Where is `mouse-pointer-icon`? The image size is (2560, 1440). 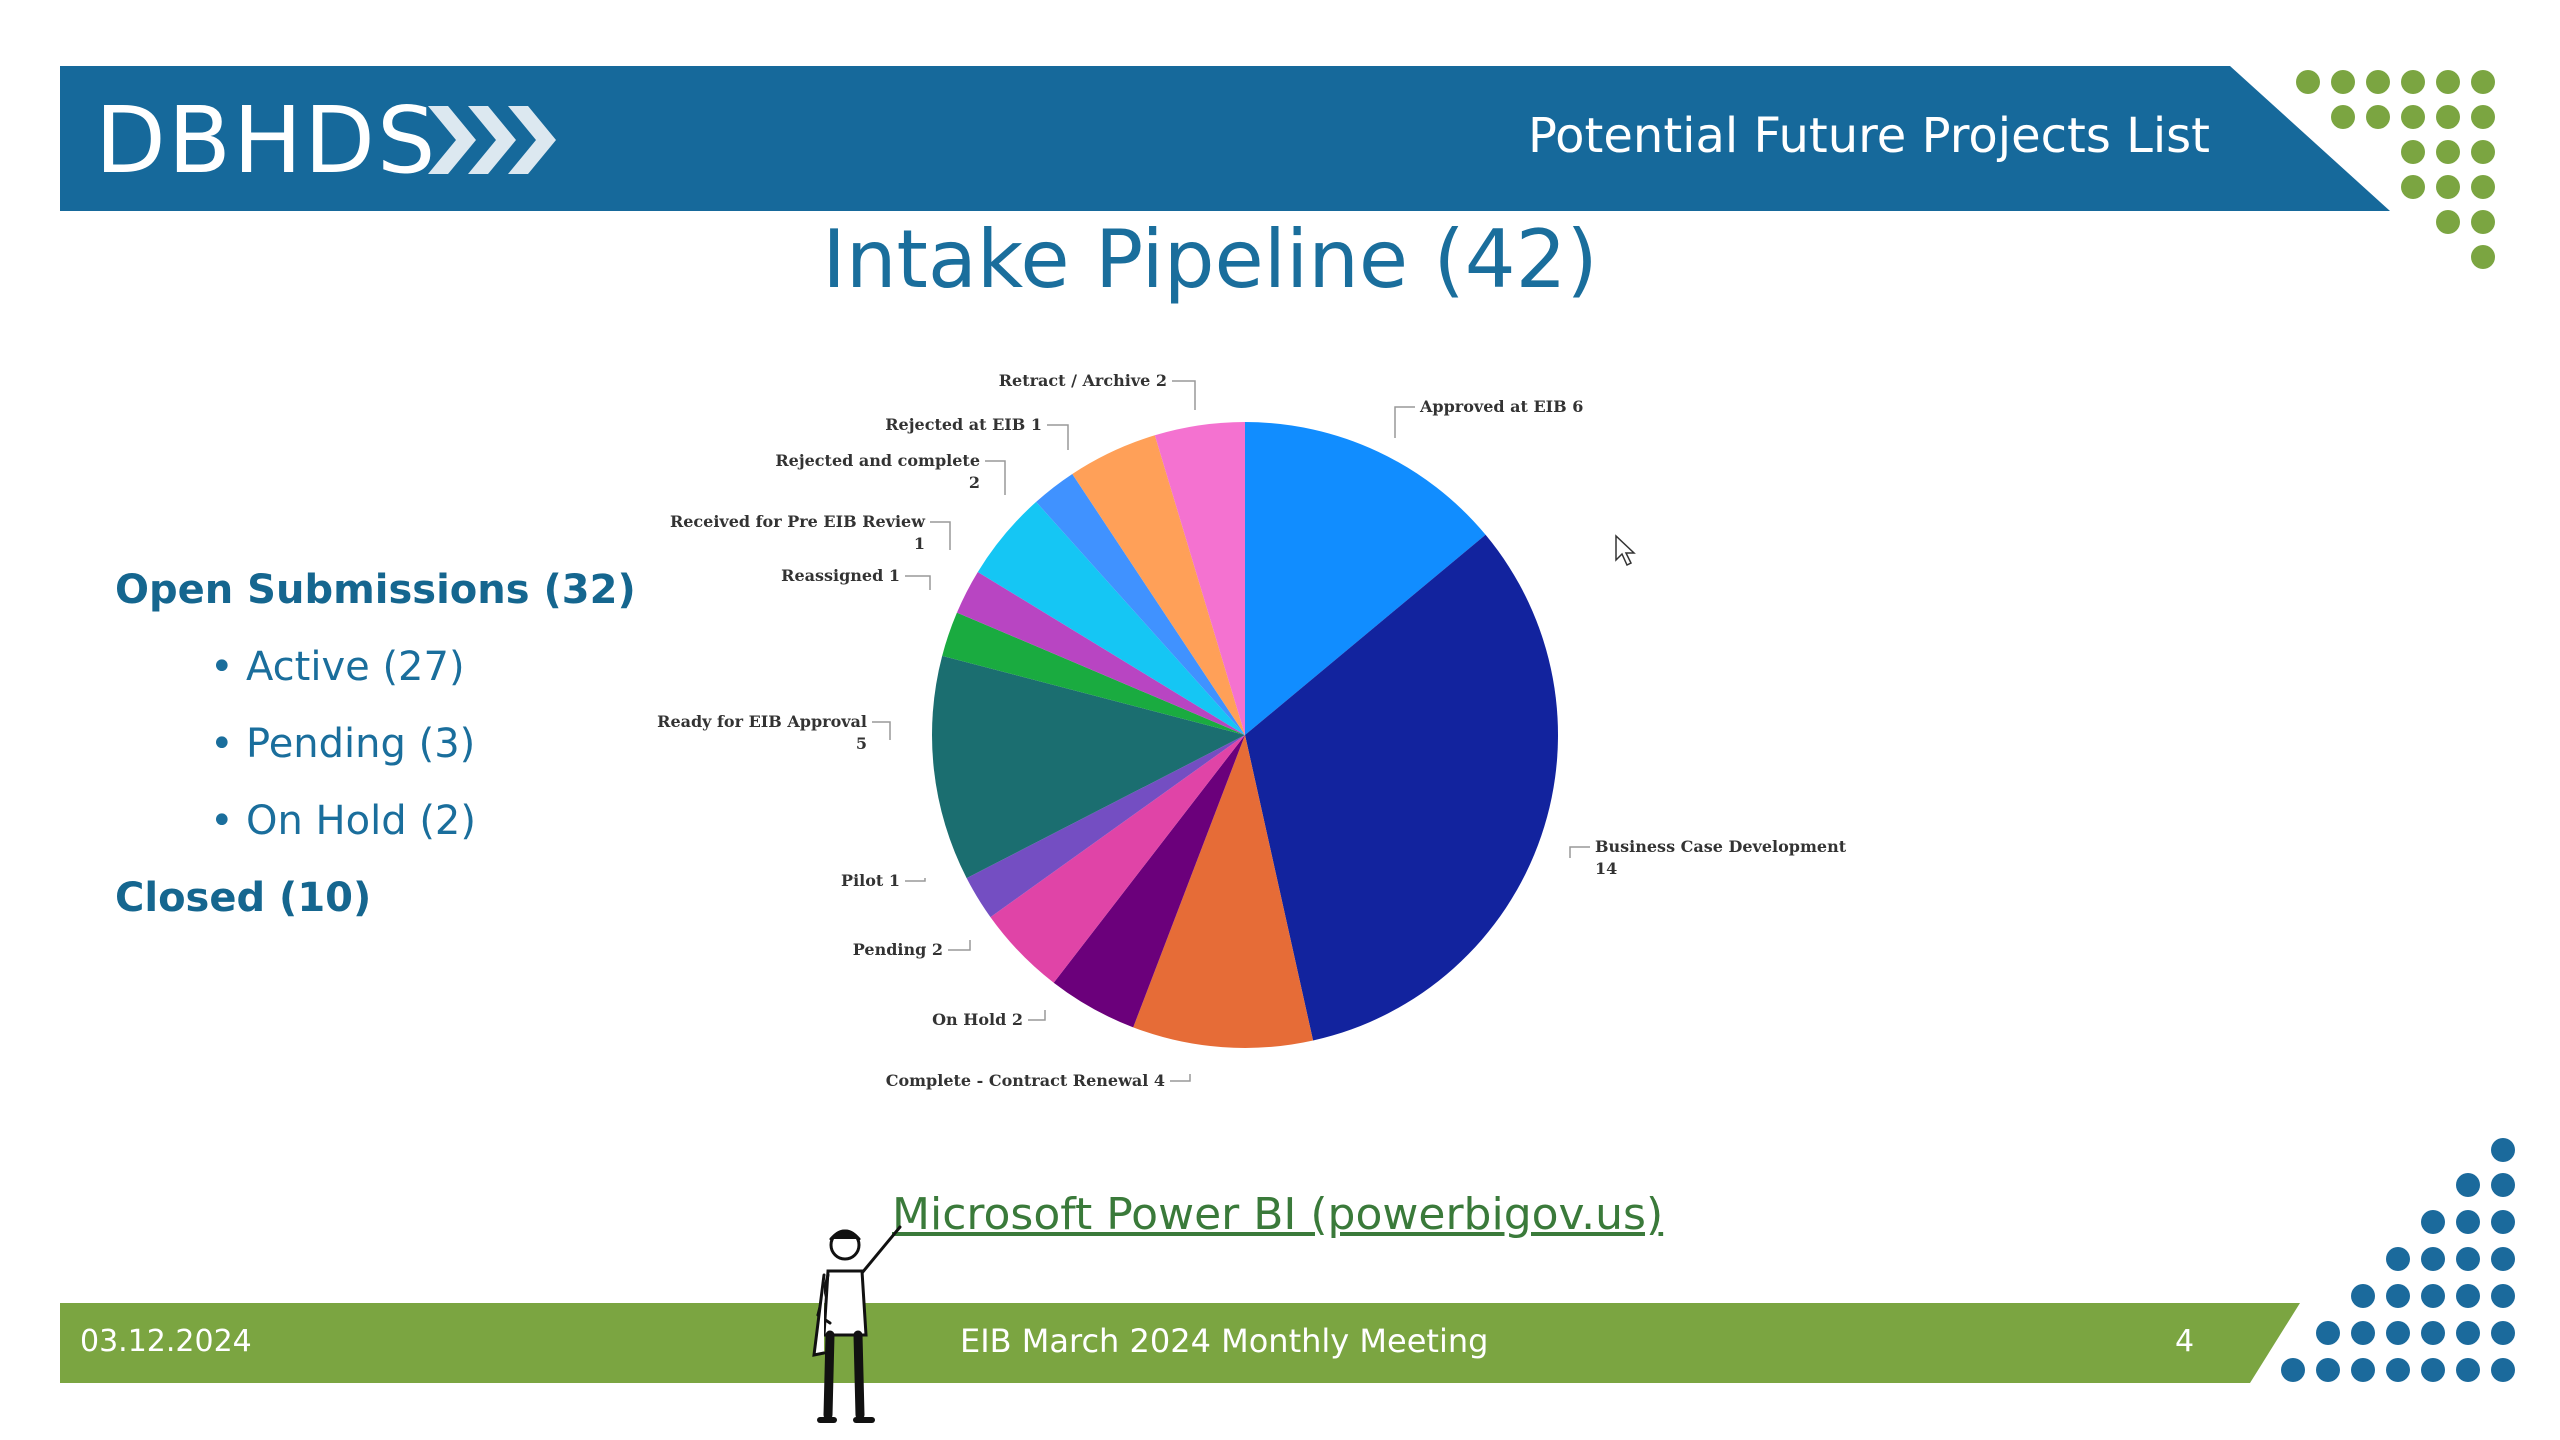
mouse-pointer-icon is located at coordinates (1625, 550).